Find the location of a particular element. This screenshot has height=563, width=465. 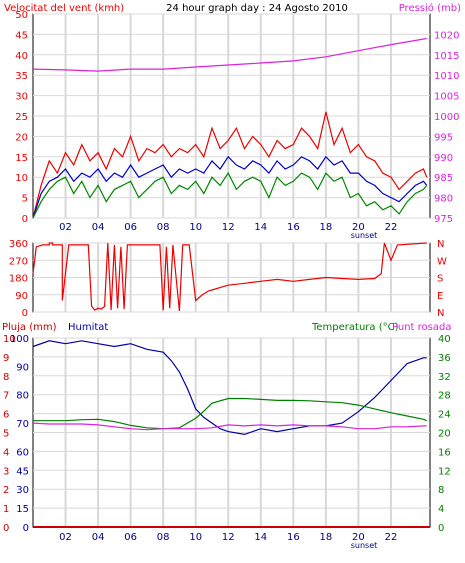

series-humitat is located at coordinates (229, 388).